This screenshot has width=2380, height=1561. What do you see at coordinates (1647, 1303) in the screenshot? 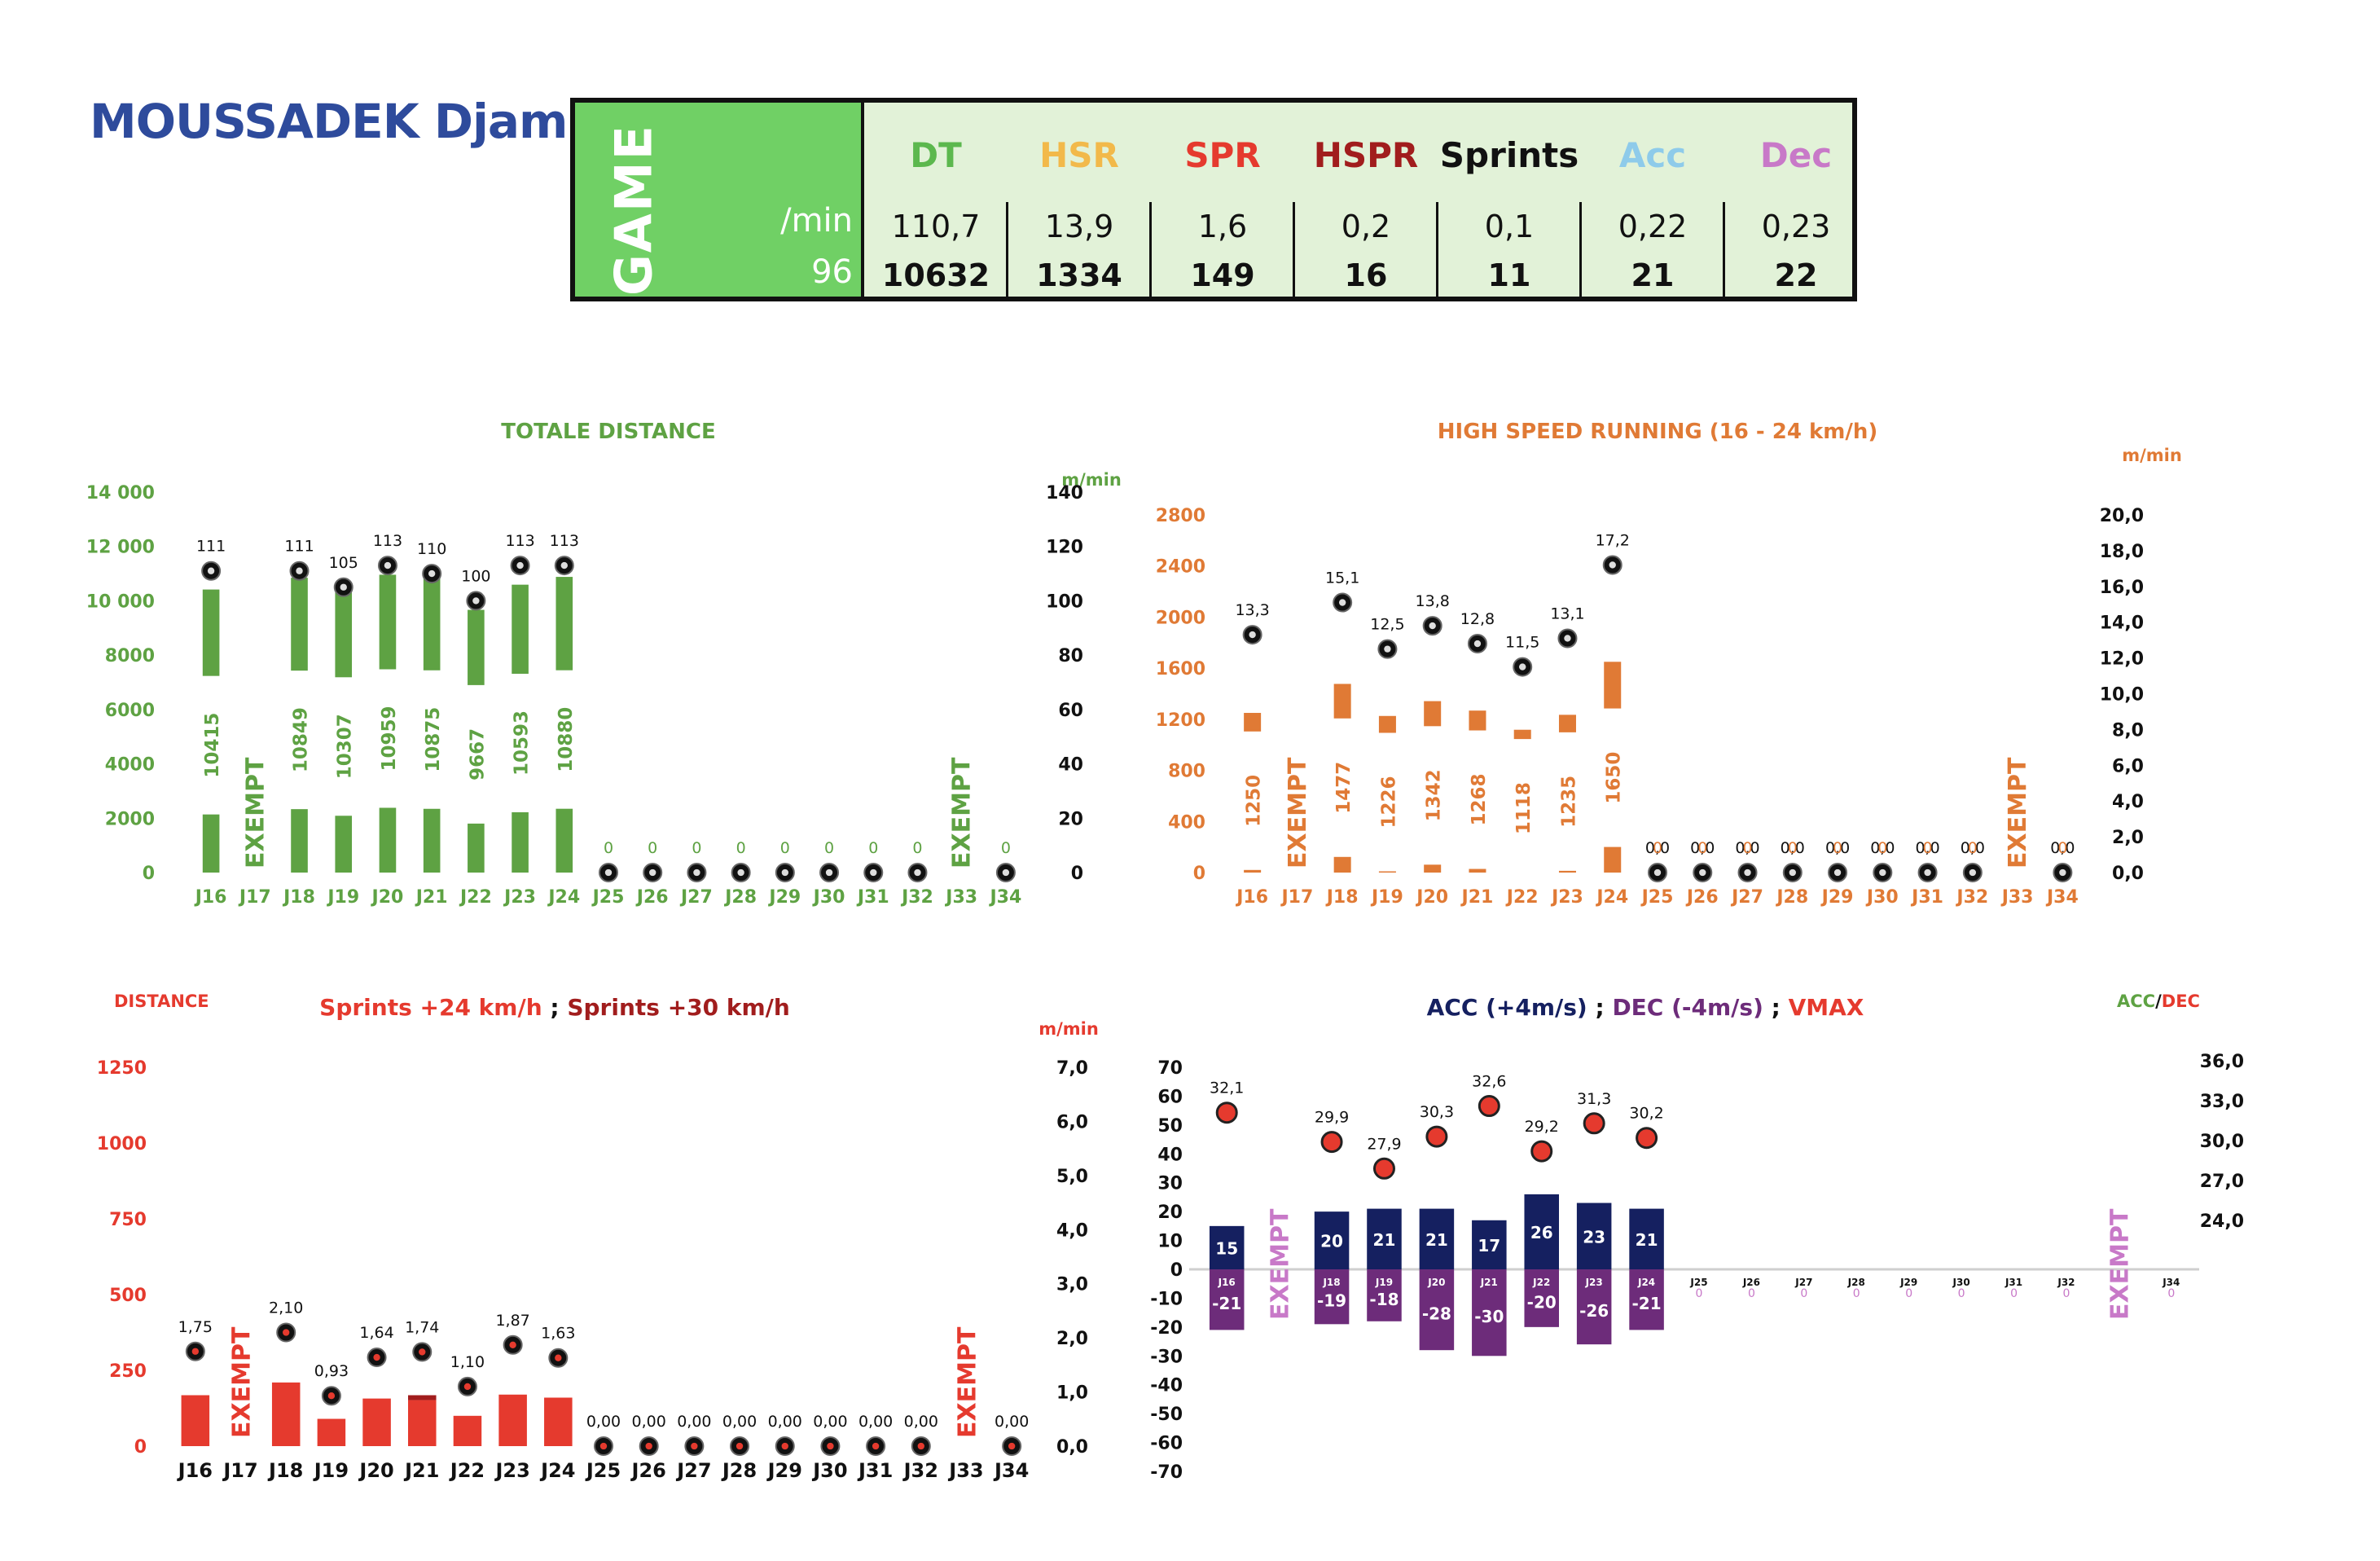
I see `accdec-dec-label: -21` at bounding box center [1647, 1303].